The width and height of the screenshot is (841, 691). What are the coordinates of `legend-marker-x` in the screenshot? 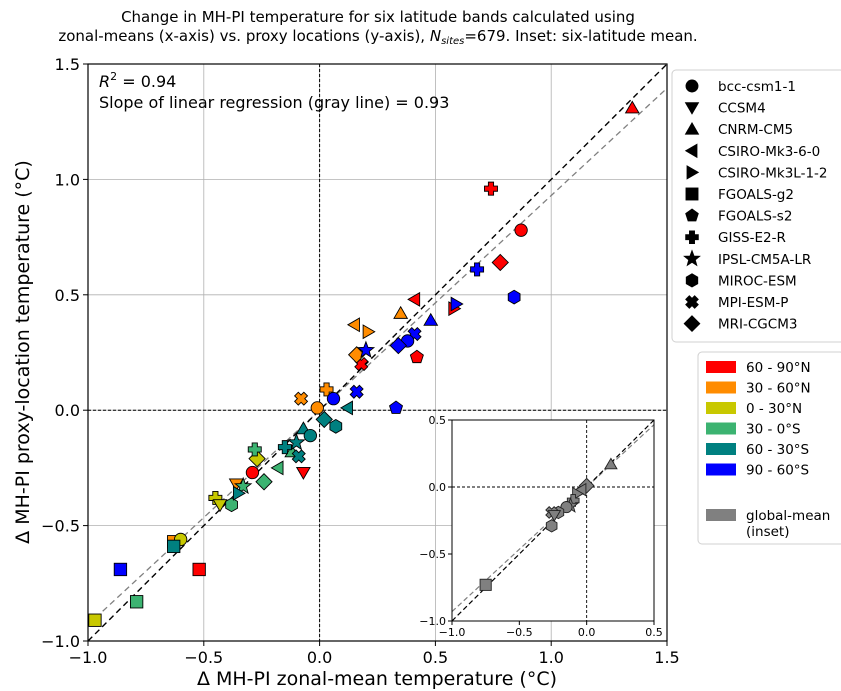 It's located at (692, 302).